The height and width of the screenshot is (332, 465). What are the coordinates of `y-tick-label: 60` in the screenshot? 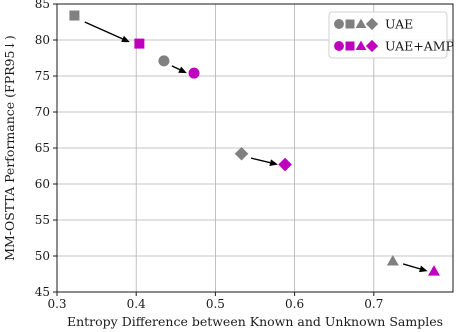 It's located at (42, 184).